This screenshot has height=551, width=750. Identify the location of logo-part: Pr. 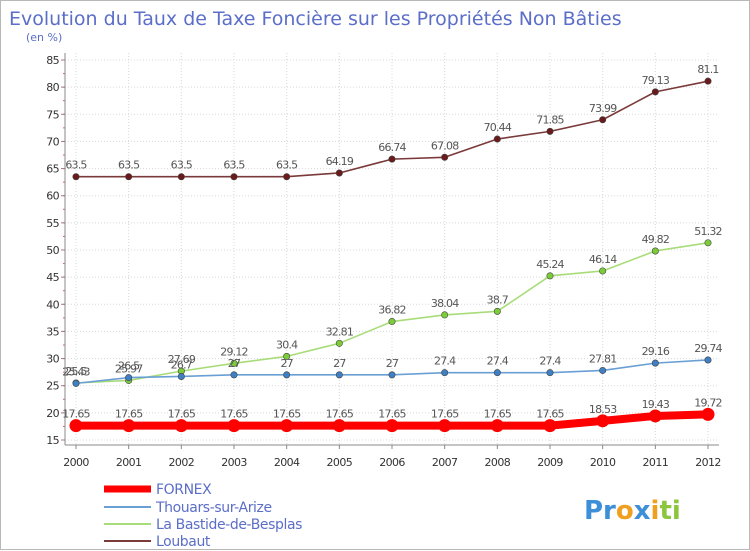
(600, 511).